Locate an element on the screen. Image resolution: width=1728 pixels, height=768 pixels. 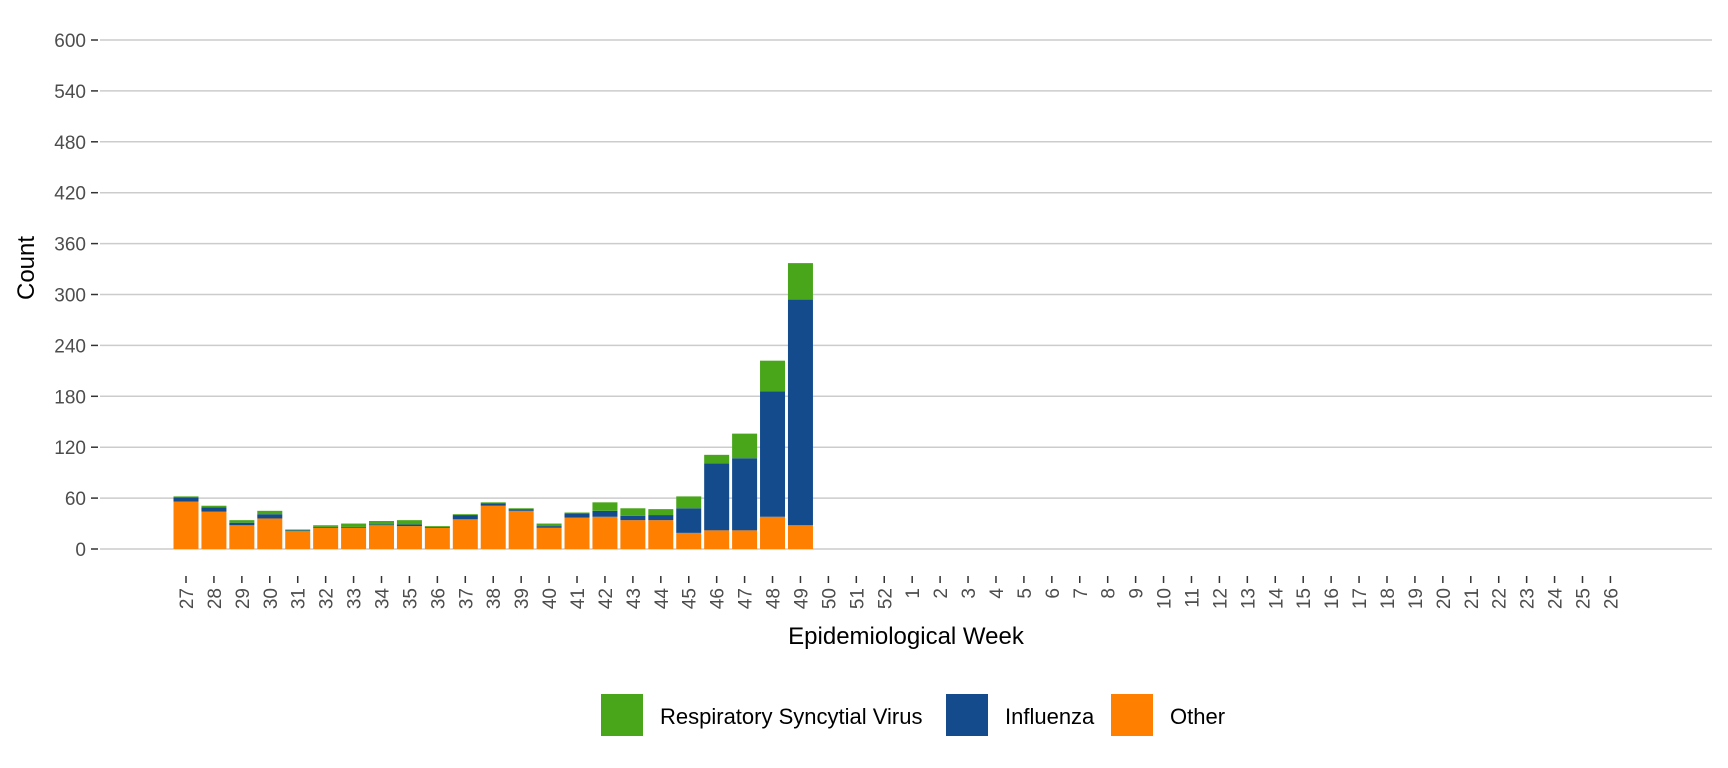
x-tick-label: 4 is located at coordinates (997, 593).